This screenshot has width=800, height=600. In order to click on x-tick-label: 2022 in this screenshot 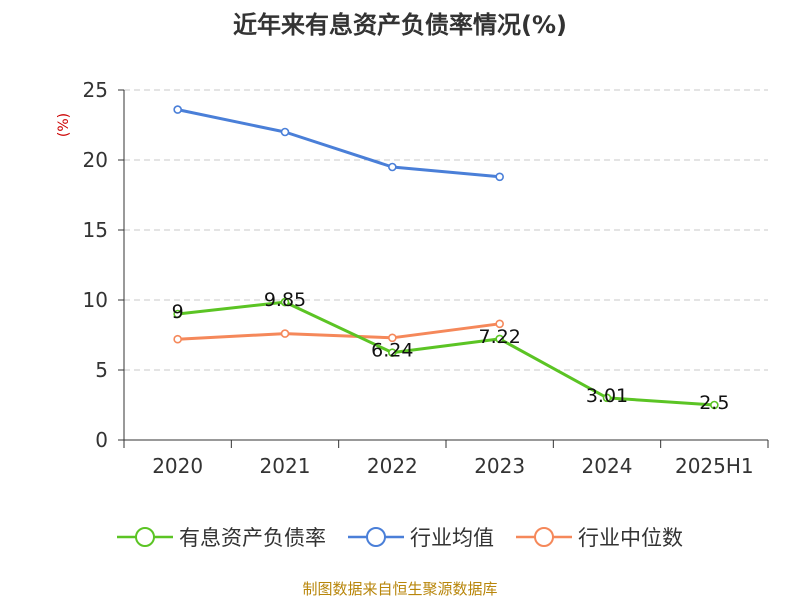, I will do `click(392, 466)`.